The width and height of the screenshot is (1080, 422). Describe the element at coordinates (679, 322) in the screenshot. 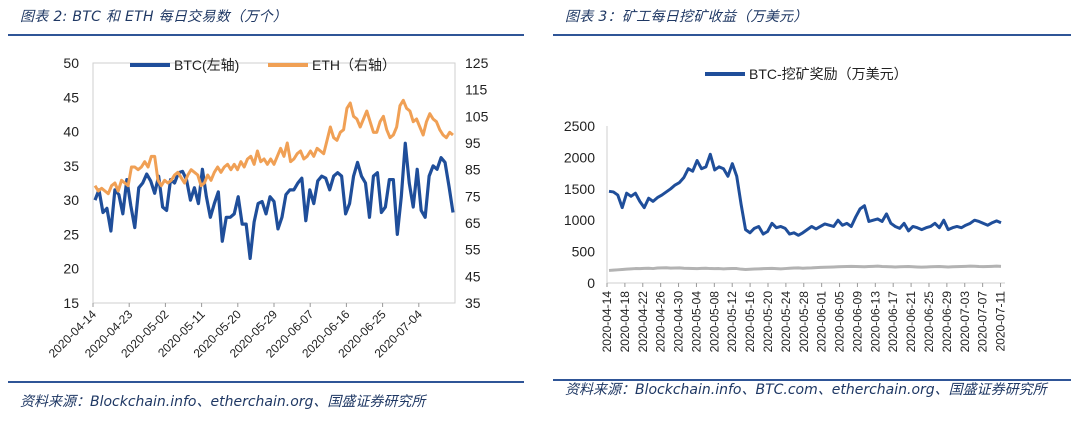

I see `x-tick-label: 2020-04-30` at that location.